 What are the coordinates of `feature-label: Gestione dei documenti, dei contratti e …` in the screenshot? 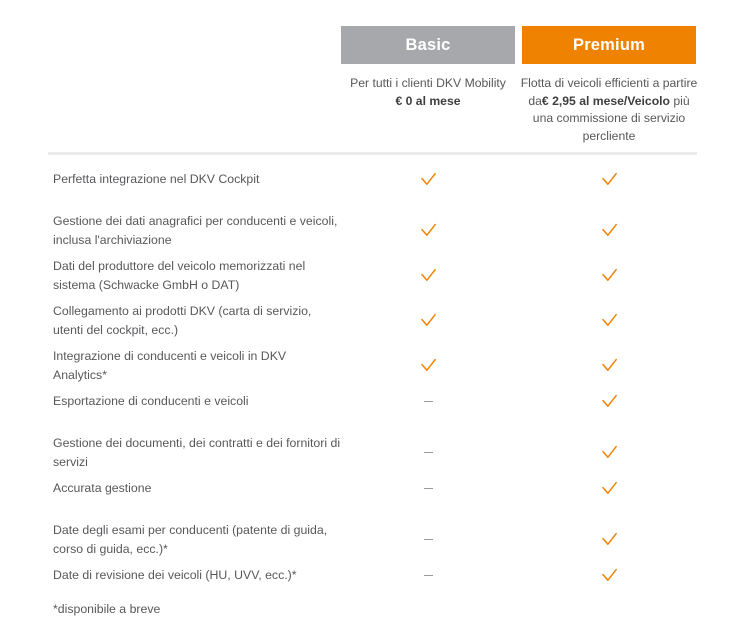 It's located at (197, 452).